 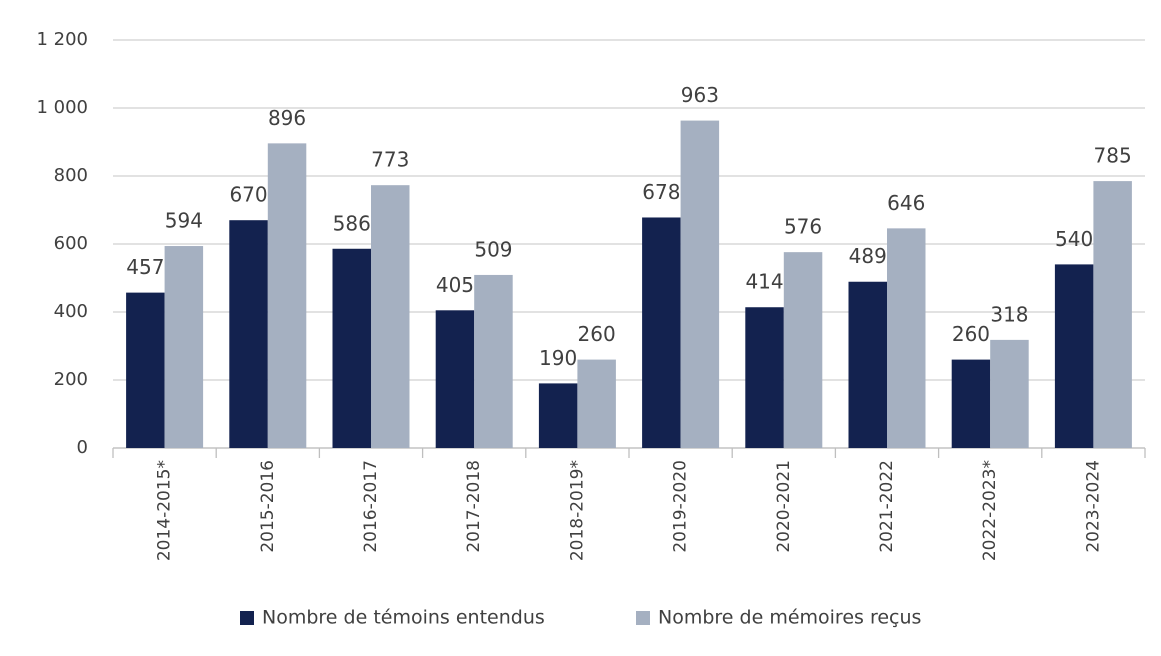 What do you see at coordinates (558, 358) in the screenshot?
I see `value-label: 190` at bounding box center [558, 358].